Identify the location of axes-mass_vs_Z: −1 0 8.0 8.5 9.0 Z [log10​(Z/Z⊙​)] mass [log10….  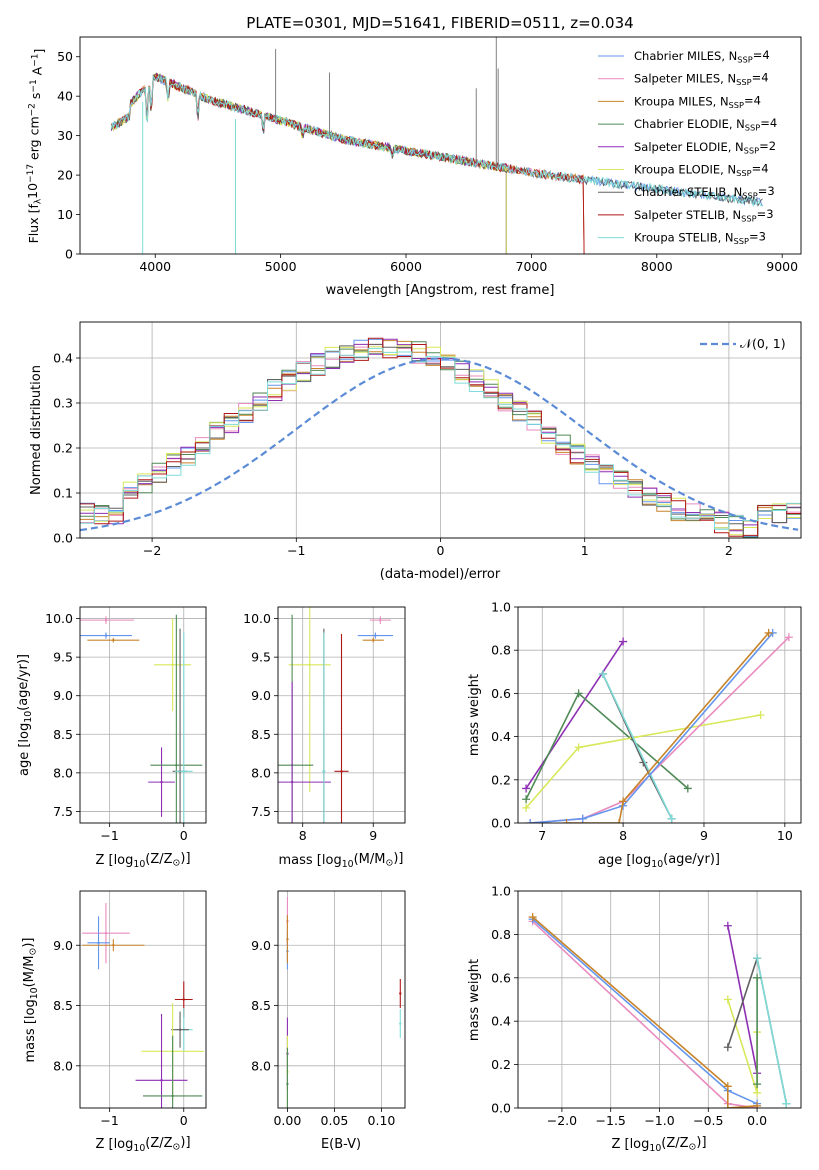
(114, 1022).